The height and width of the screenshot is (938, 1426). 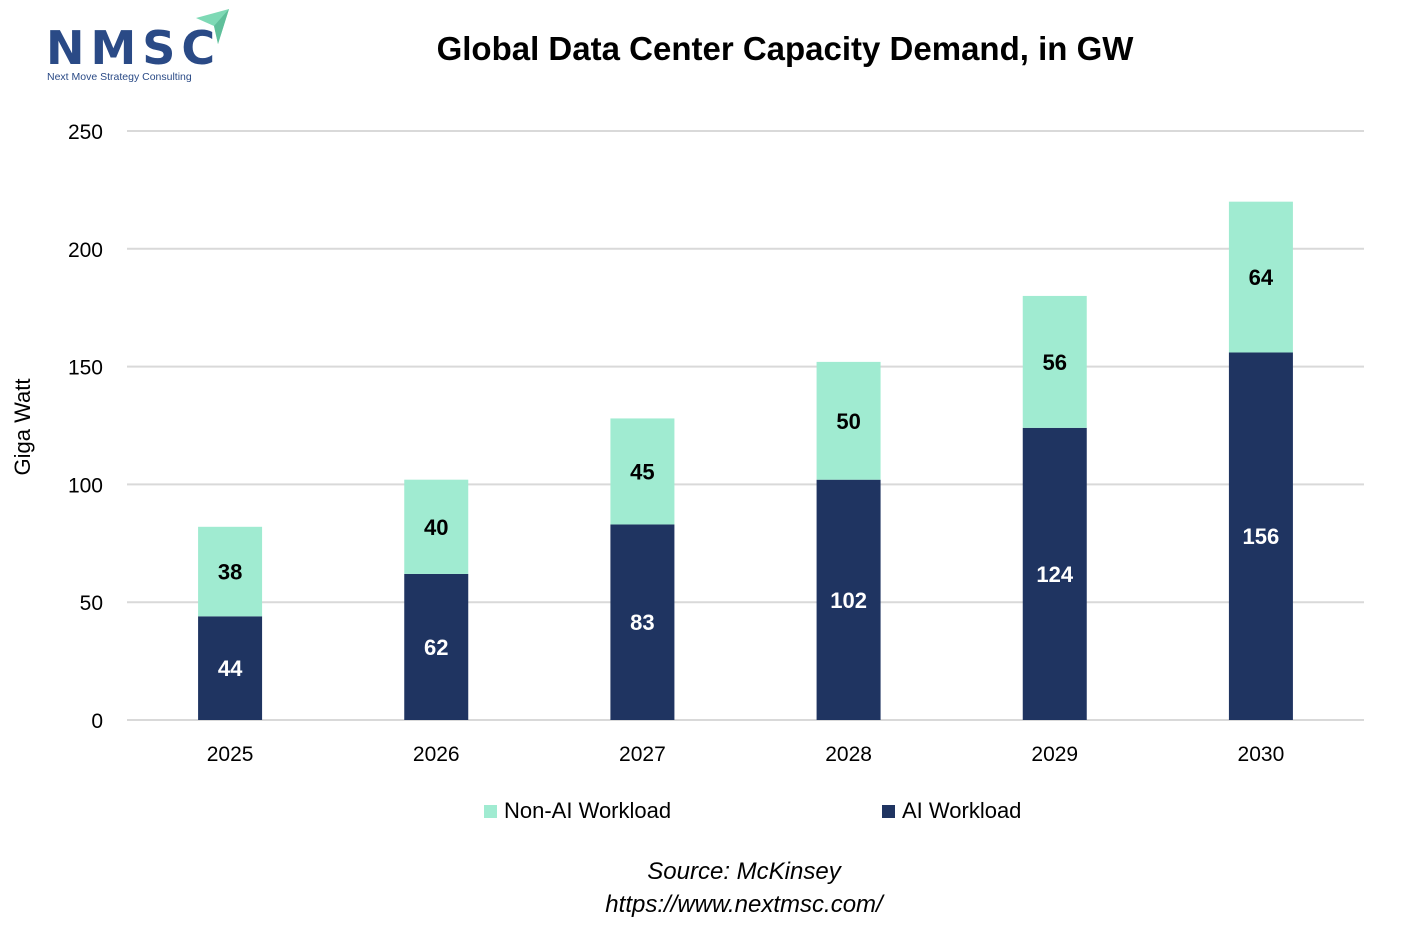 What do you see at coordinates (744, 904) in the screenshot?
I see `source-url: https://www.nextmsc.com/` at bounding box center [744, 904].